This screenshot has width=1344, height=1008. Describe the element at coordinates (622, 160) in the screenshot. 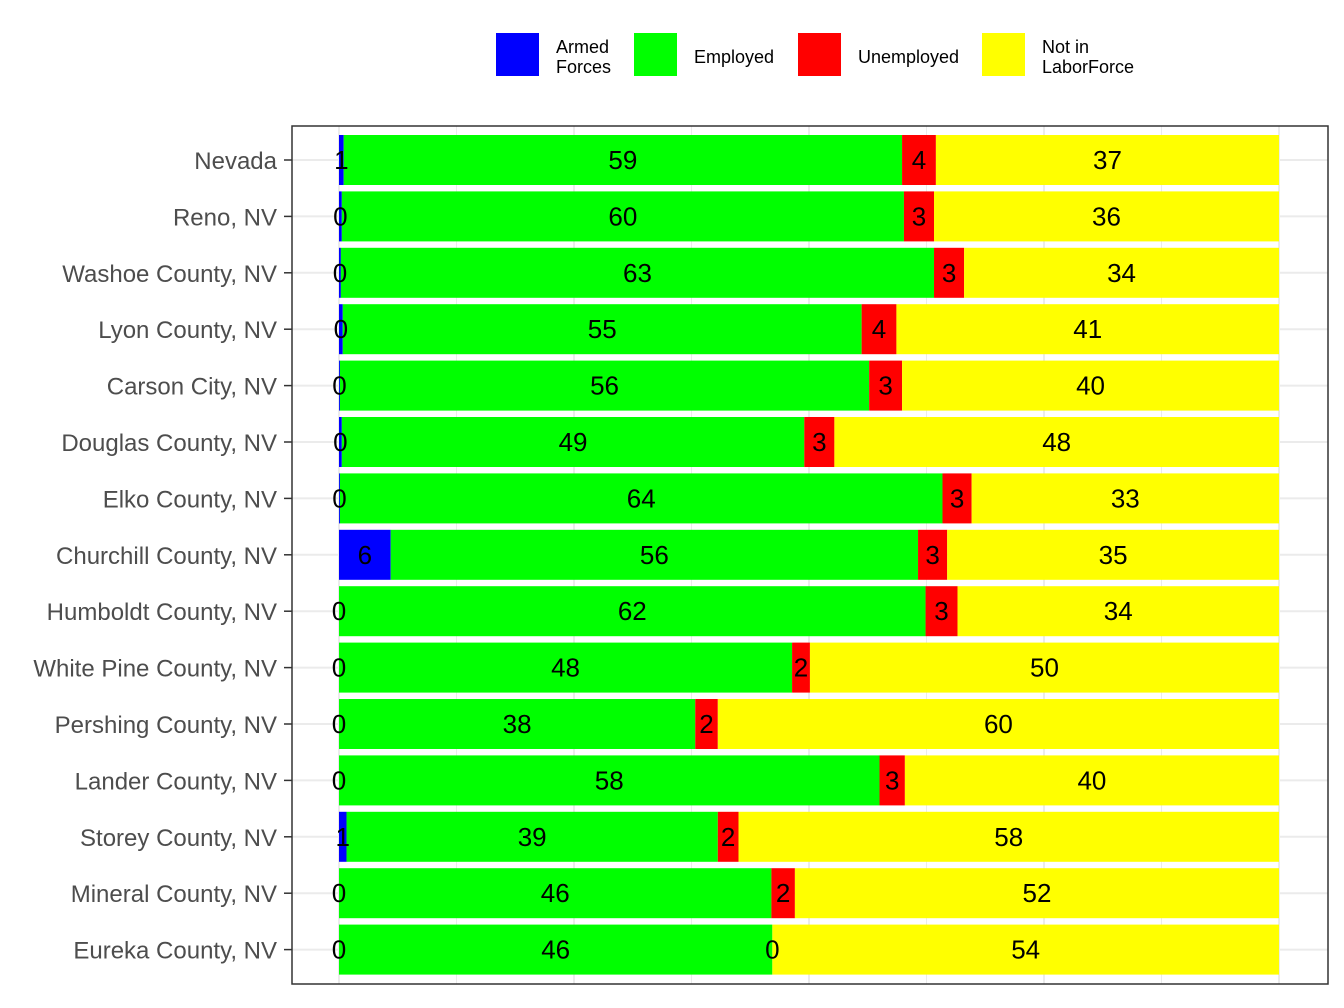

I see `bar-value-label: 59` at that location.